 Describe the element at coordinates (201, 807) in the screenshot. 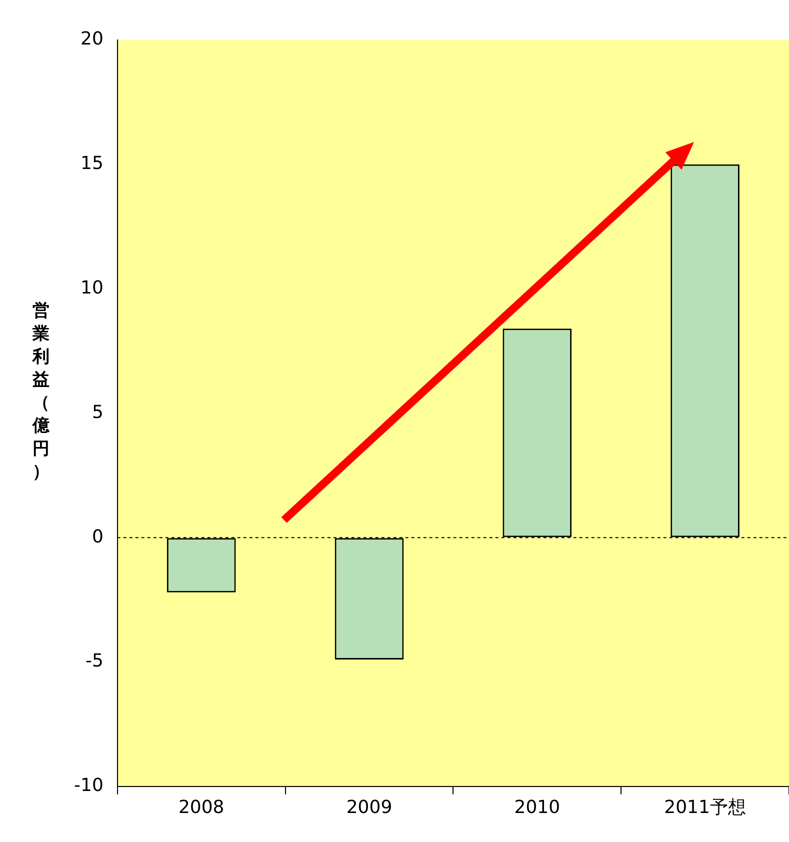

I see `x-tick-label: 2008` at that location.